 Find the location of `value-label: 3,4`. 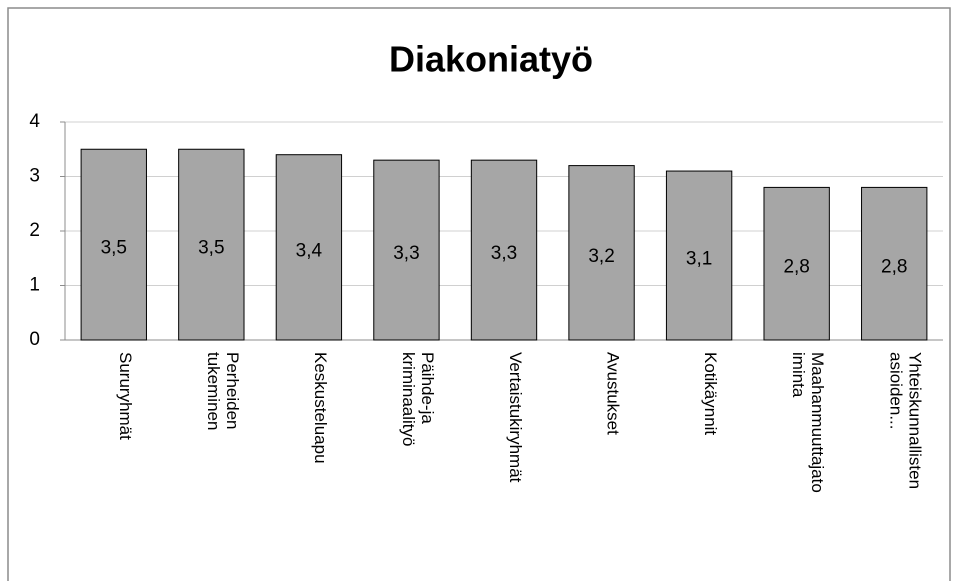

value-label: 3,4 is located at coordinates (309, 250).